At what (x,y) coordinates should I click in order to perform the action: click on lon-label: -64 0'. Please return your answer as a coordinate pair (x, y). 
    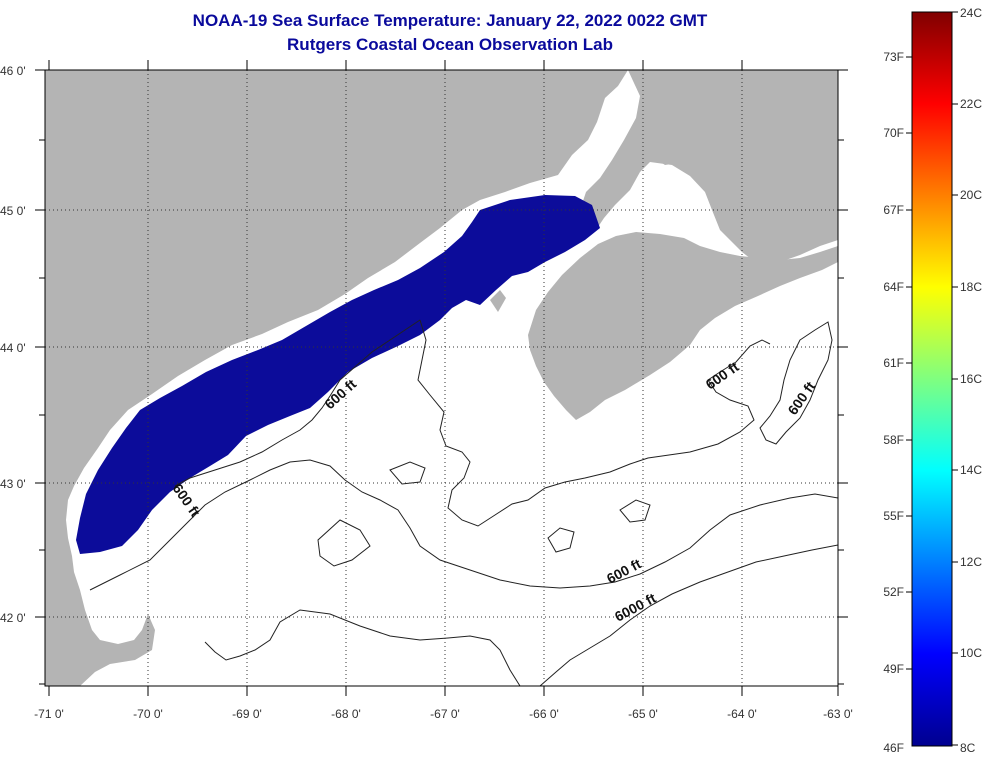
    Looking at the image, I should click on (742, 714).